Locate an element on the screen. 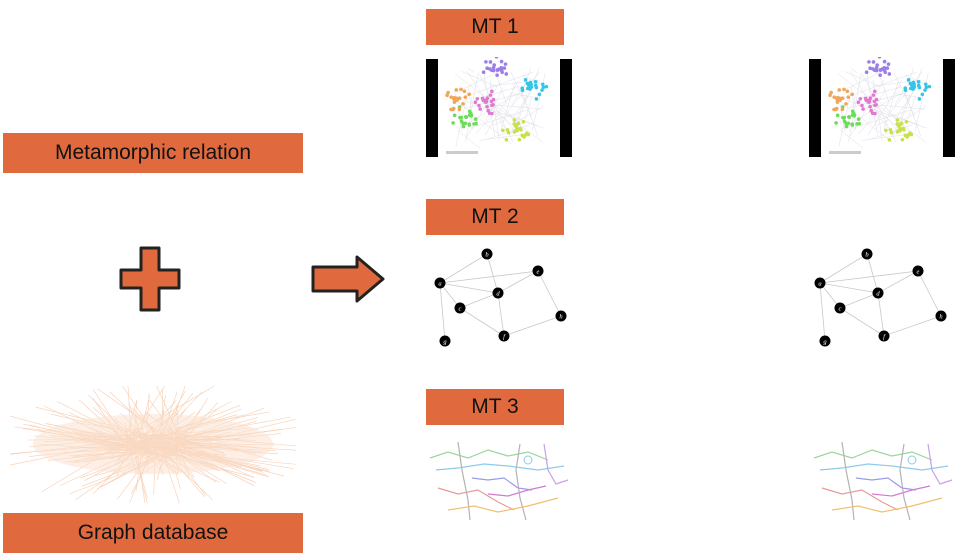  graph-database-text: Graph database is located at coordinates (153, 532).